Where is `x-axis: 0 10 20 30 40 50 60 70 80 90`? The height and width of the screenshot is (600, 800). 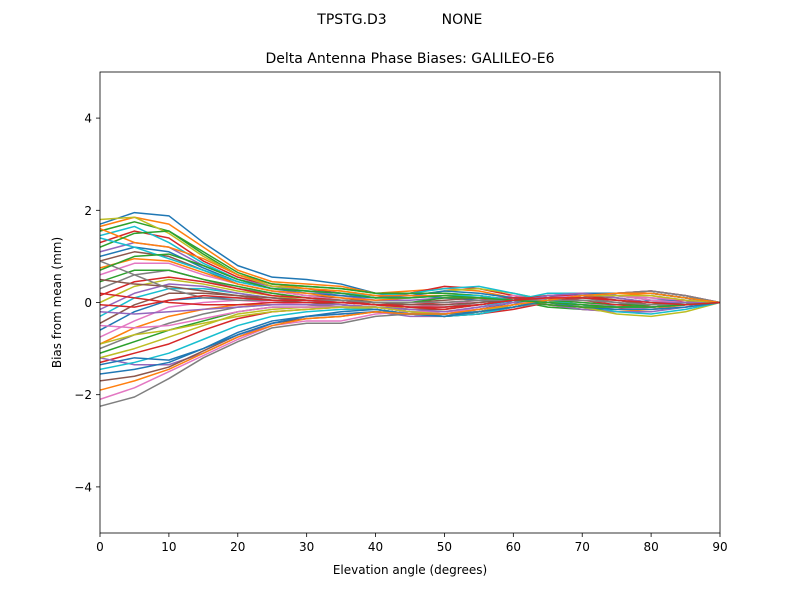
x-axis: 0 10 20 30 40 50 60 70 80 90 is located at coordinates (412, 543).